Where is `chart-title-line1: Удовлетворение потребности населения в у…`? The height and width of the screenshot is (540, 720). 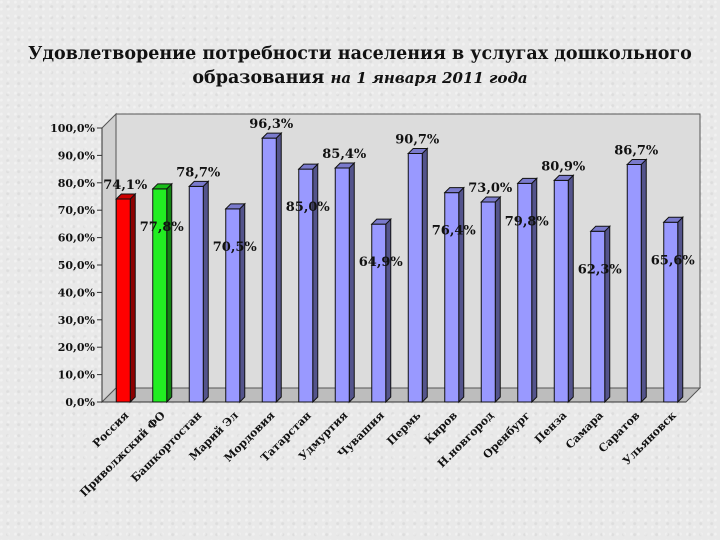
chart-title-line1: Удовлетворение потребности населения в у… is located at coordinates (360, 54).